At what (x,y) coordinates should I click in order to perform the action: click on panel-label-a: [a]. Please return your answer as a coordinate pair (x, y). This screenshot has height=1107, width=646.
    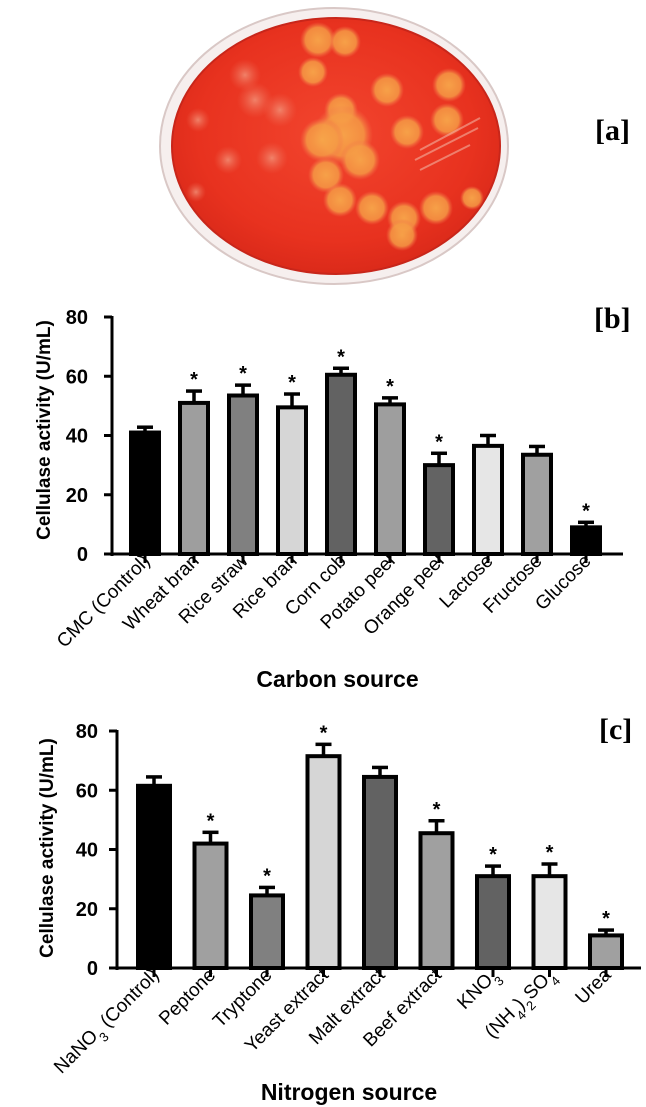
    Looking at the image, I should click on (612, 130).